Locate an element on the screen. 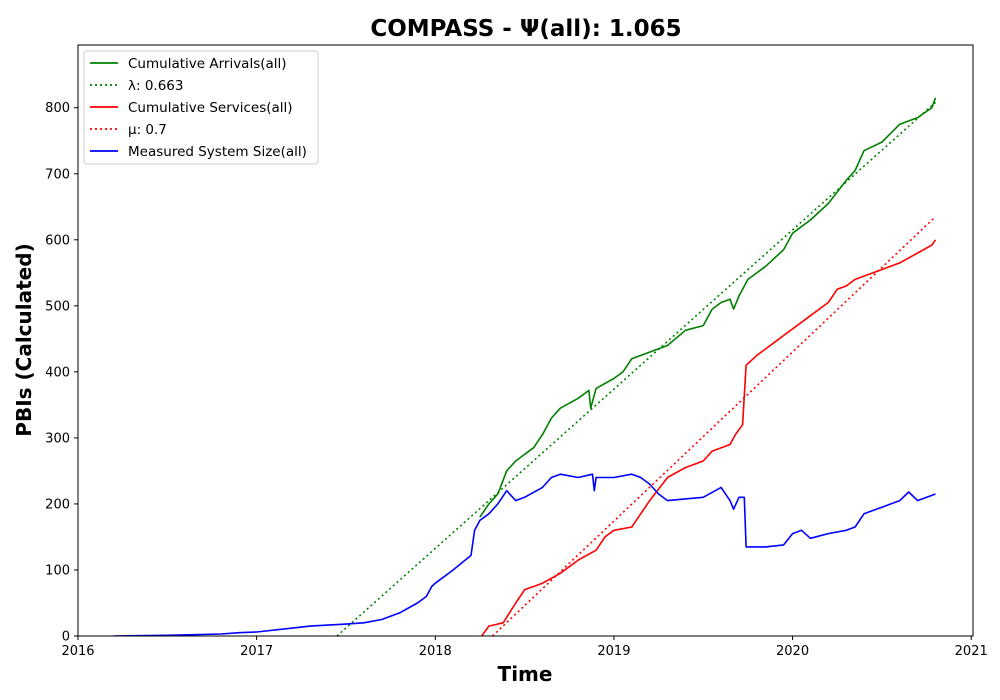  y-tick-label: 700 is located at coordinates (57, 174).